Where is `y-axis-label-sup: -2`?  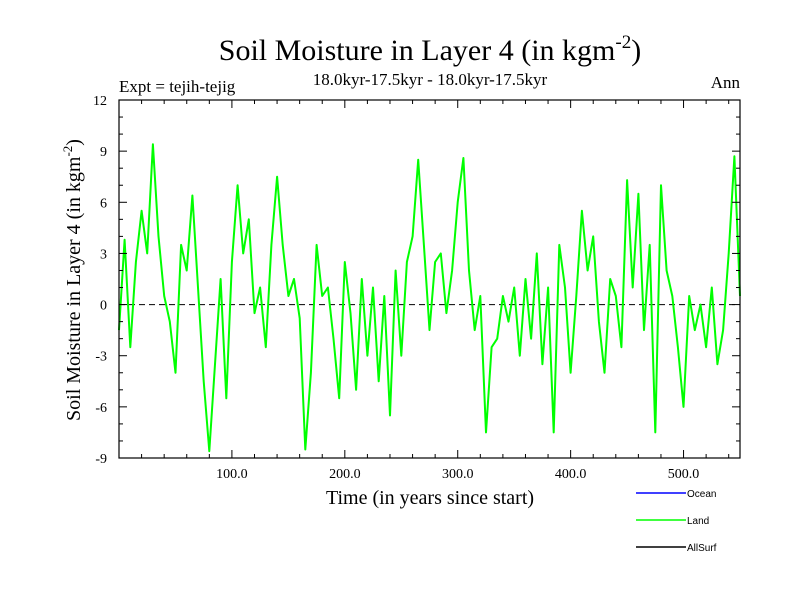 y-axis-label-sup: -2 is located at coordinates (67, 151).